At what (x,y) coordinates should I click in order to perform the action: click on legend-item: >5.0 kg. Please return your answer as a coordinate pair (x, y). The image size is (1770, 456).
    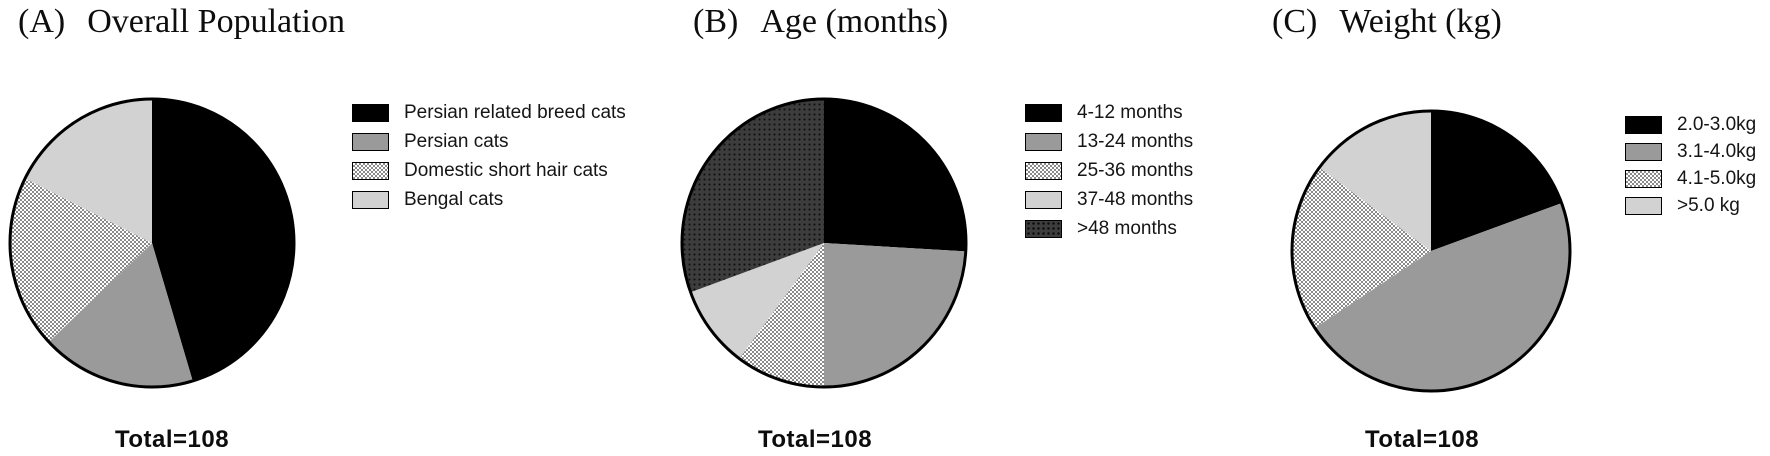
    Looking at the image, I should click on (1690, 205).